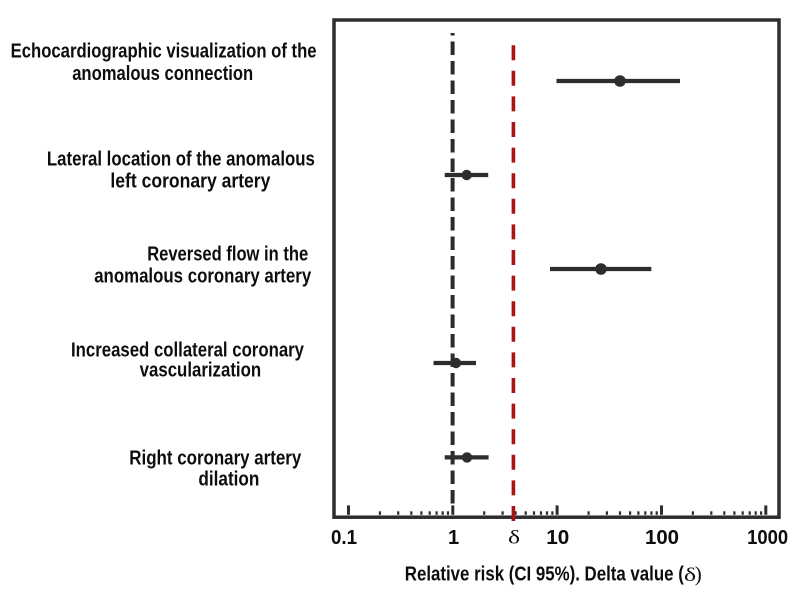 This screenshot has width=800, height=600. I want to click on svg-text: 1, so click(453, 538).